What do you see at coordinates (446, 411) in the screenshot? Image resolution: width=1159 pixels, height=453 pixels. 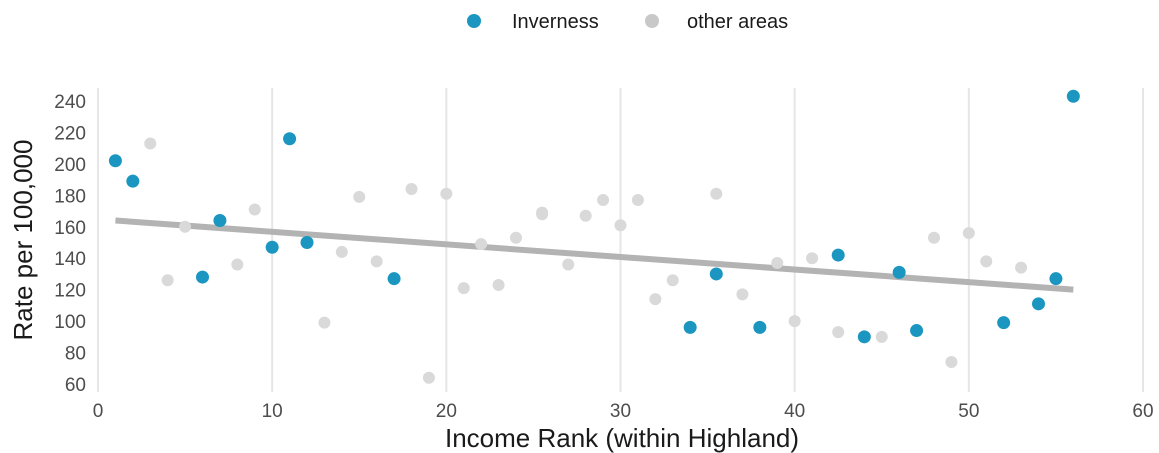 I see `x-tick-label: 20` at bounding box center [446, 411].